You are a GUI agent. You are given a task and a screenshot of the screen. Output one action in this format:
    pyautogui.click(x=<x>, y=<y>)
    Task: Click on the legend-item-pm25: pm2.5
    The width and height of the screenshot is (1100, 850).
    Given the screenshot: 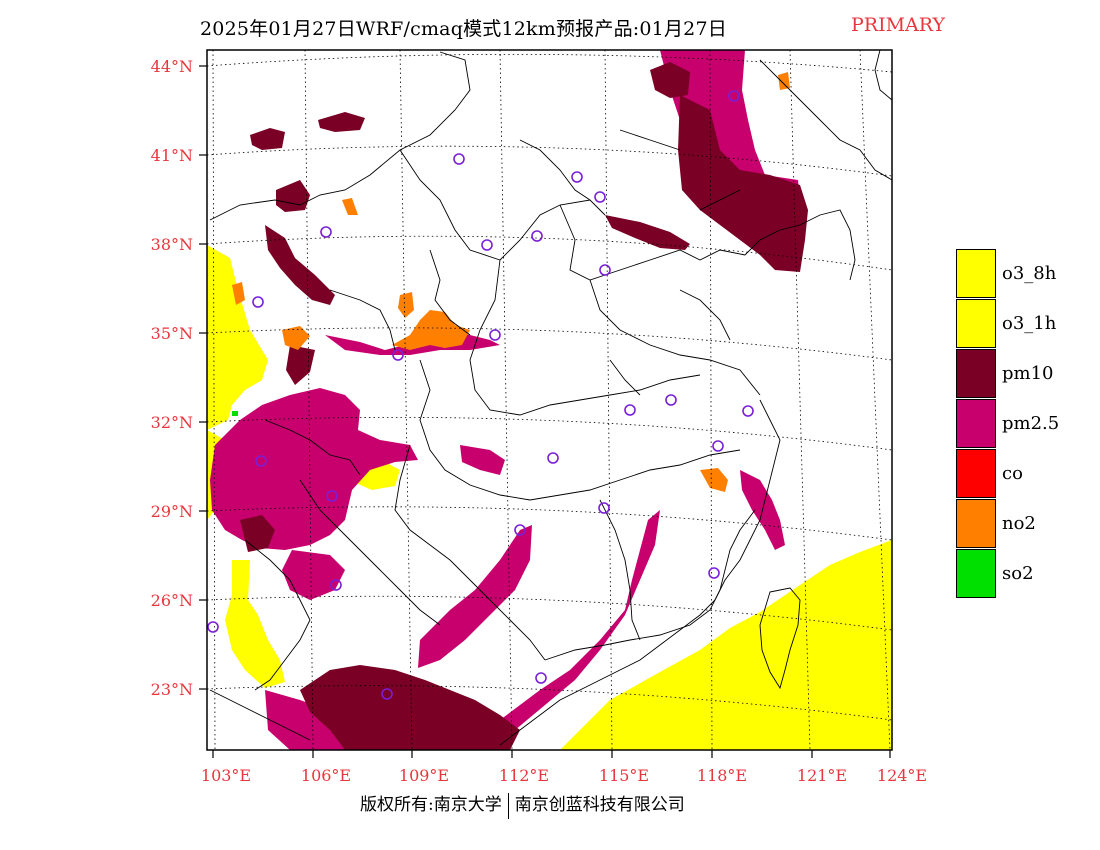 What is the action you would take?
    pyautogui.click(x=1026, y=424)
    